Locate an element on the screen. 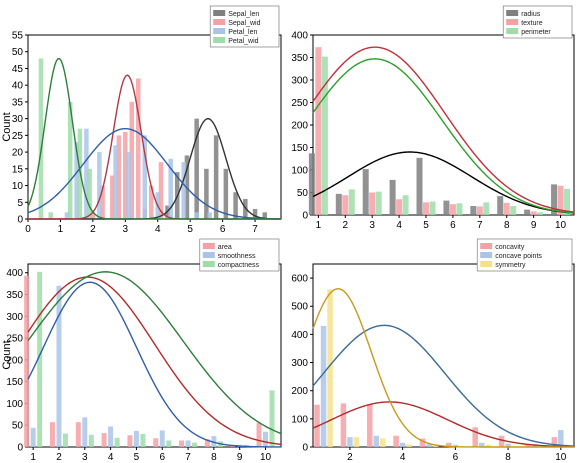 This screenshot has height=463, width=577. x-tick-label: 3 is located at coordinates (126, 229).